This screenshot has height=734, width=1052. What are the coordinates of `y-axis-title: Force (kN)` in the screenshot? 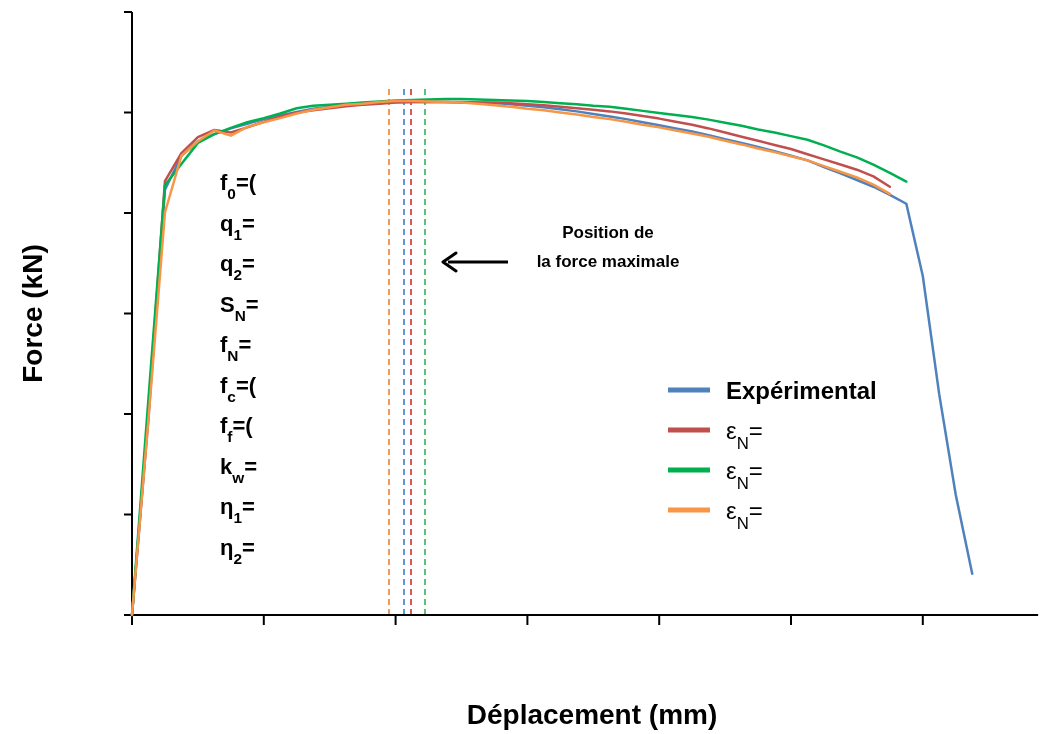 It's located at (32, 313).